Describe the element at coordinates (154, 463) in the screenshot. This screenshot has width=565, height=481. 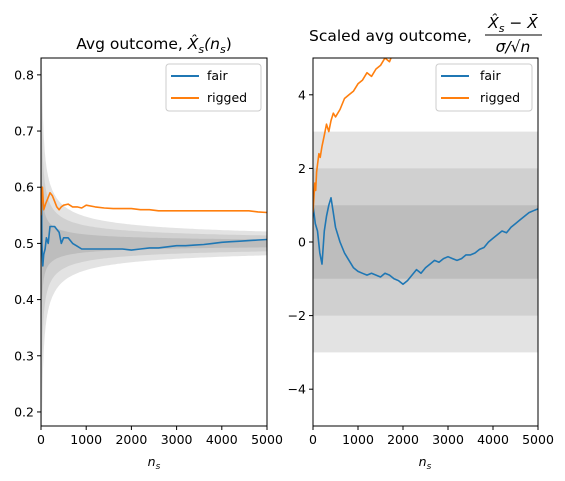
I see `left-x-axis-label: ns` at that location.